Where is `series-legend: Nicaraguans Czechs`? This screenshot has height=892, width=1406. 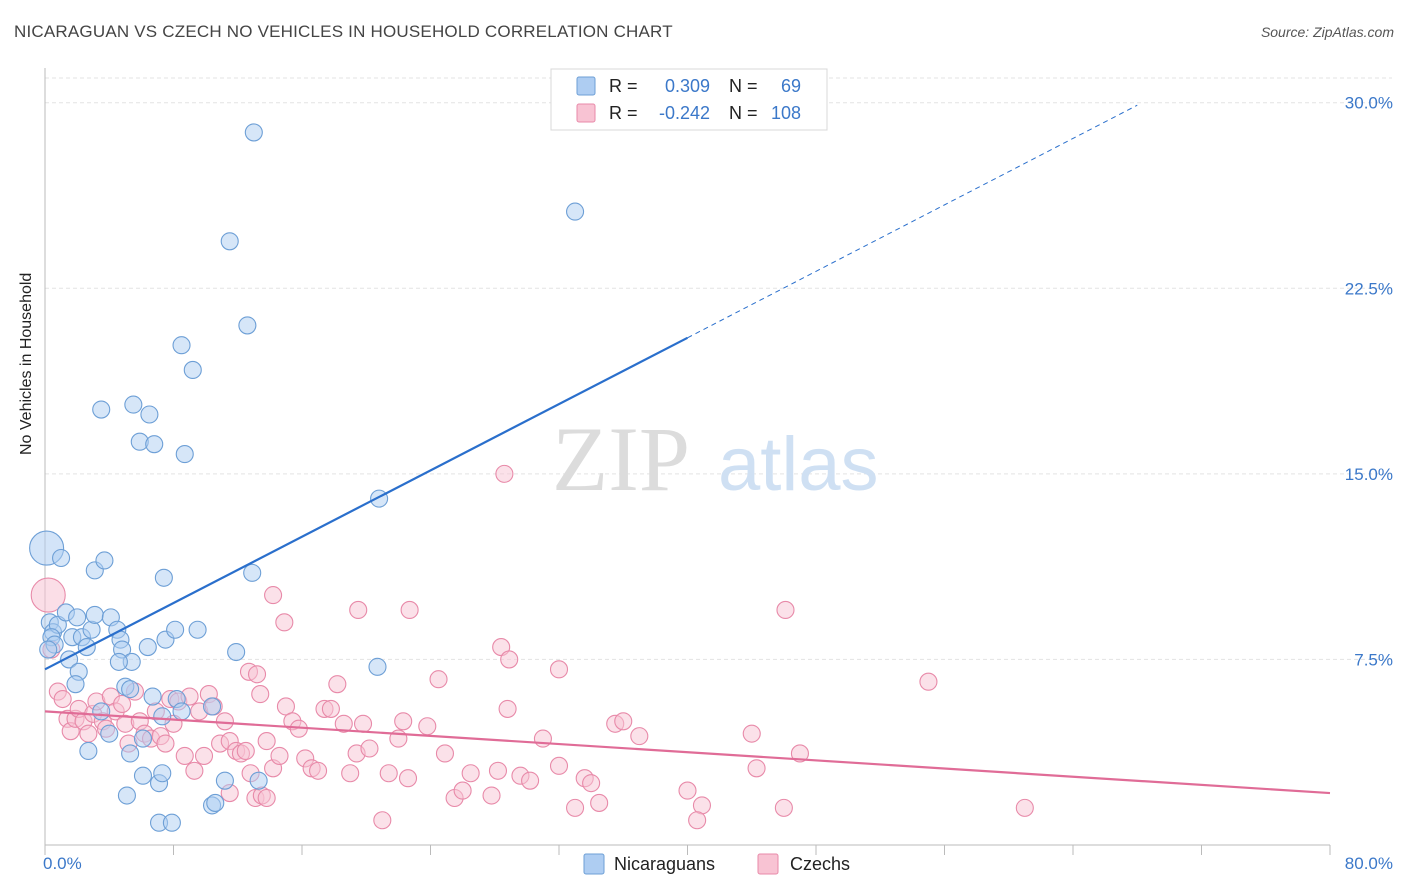 series-legend: Nicaraguans Czechs is located at coordinates (716, 864).